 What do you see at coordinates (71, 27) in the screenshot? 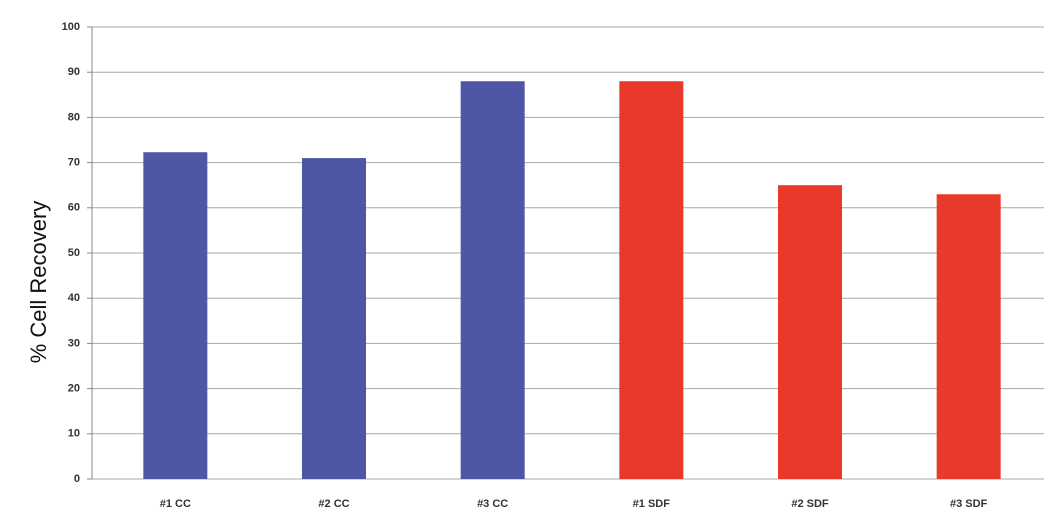
I see `y-tick-label: 100` at bounding box center [71, 27].